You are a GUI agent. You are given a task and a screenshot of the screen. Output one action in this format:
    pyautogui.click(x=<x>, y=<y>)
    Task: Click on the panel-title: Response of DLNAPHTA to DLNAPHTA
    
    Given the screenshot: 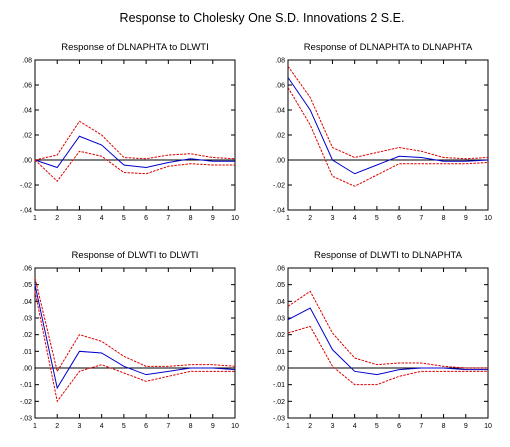 What is the action you would take?
    pyautogui.click(x=388, y=47)
    